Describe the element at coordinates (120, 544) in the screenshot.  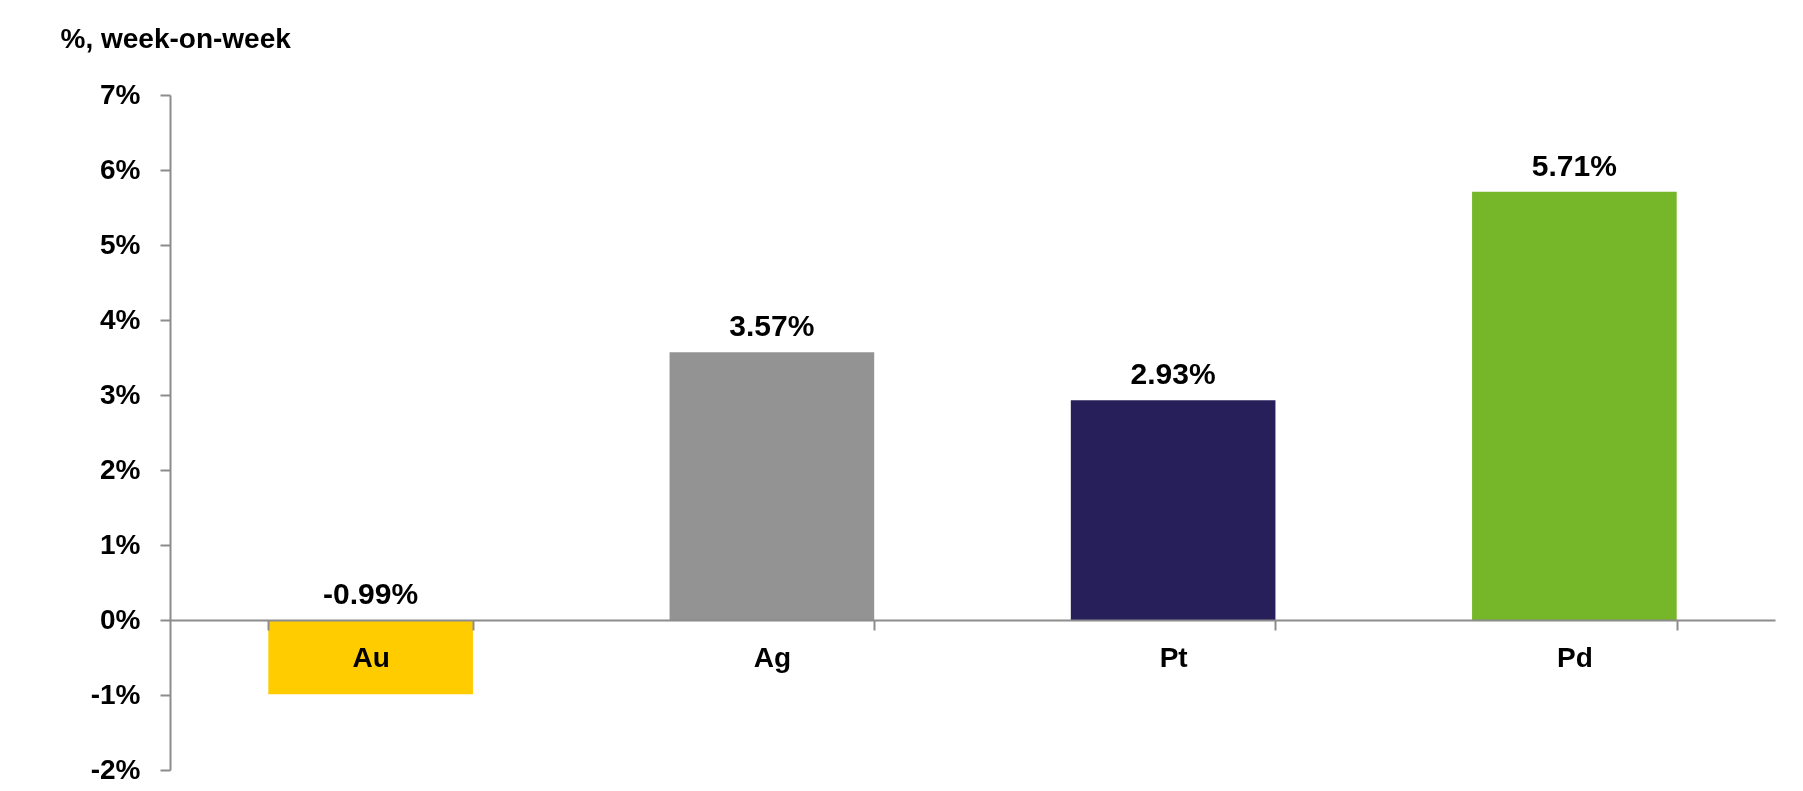
I see `y-tick-label: 1%` at that location.